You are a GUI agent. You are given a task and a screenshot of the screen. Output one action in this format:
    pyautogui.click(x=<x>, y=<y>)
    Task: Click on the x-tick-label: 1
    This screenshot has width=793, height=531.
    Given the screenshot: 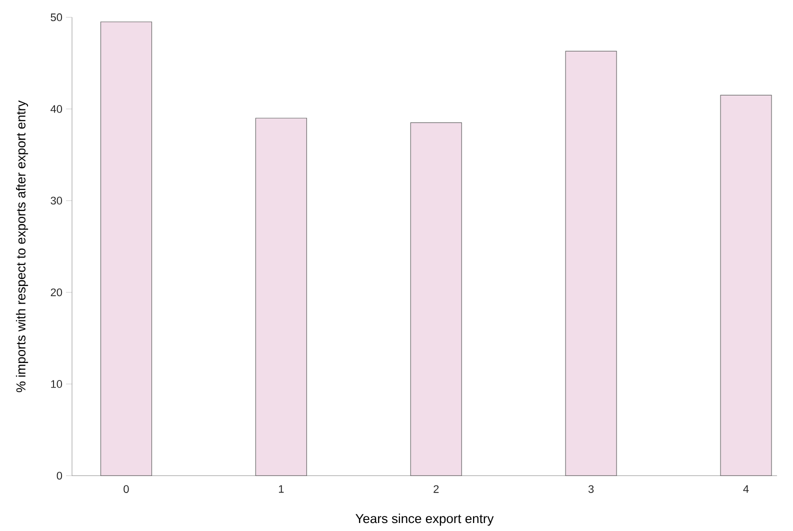 What is the action you would take?
    pyautogui.click(x=281, y=489)
    